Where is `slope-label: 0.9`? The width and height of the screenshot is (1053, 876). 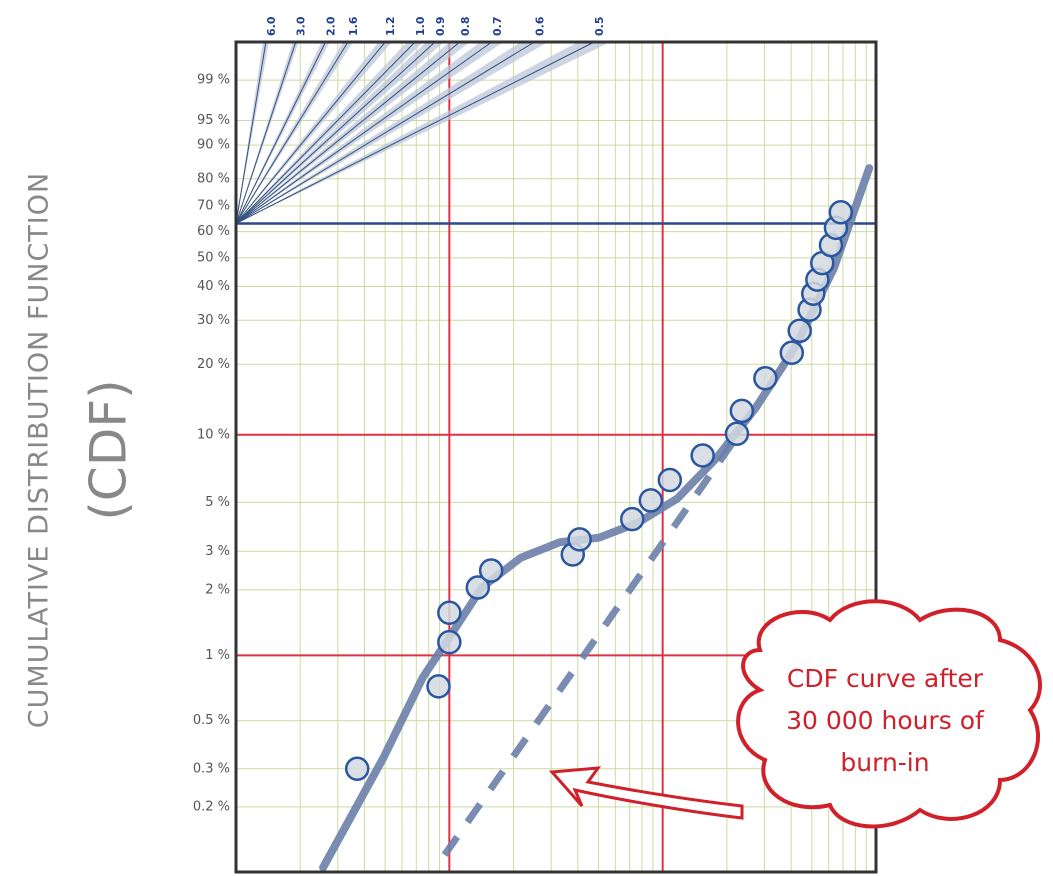 slope-label: 0.9 is located at coordinates (440, 27).